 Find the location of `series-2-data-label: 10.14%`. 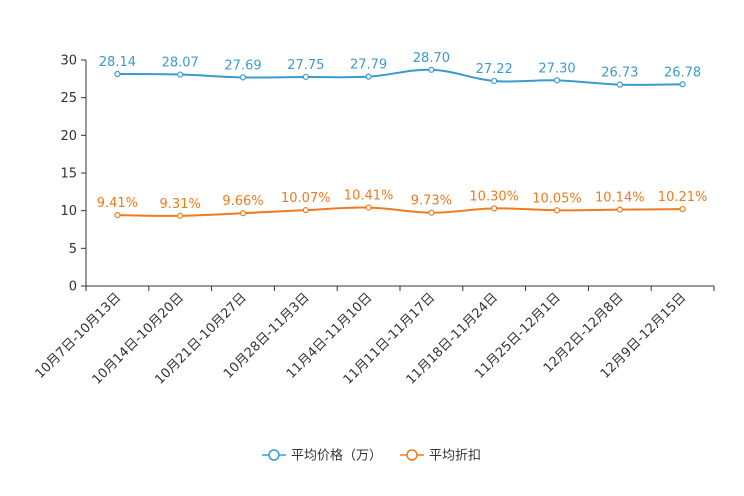

series-2-data-label: 10.14% is located at coordinates (620, 198).